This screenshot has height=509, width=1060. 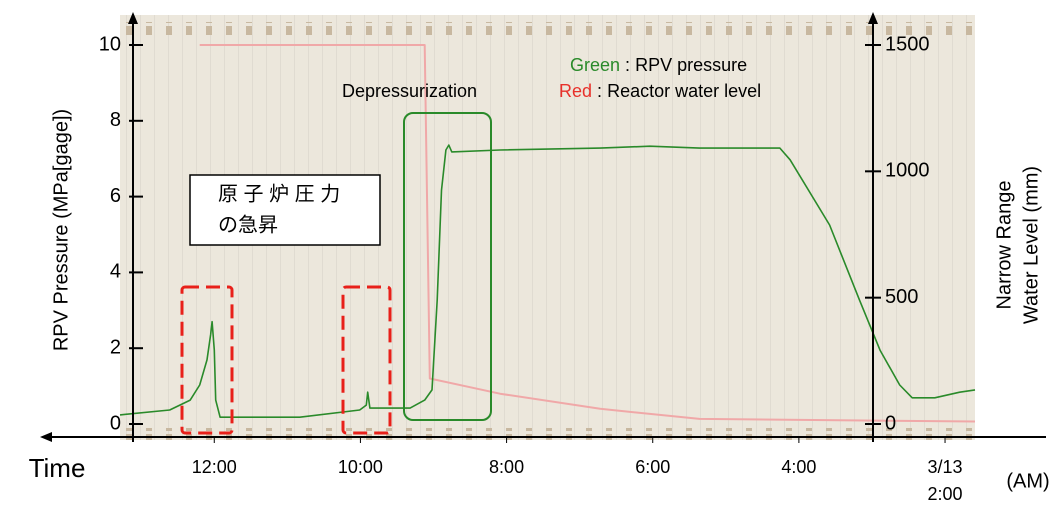 I want to click on legend-label: Reactor water level, so click(x=684, y=91).